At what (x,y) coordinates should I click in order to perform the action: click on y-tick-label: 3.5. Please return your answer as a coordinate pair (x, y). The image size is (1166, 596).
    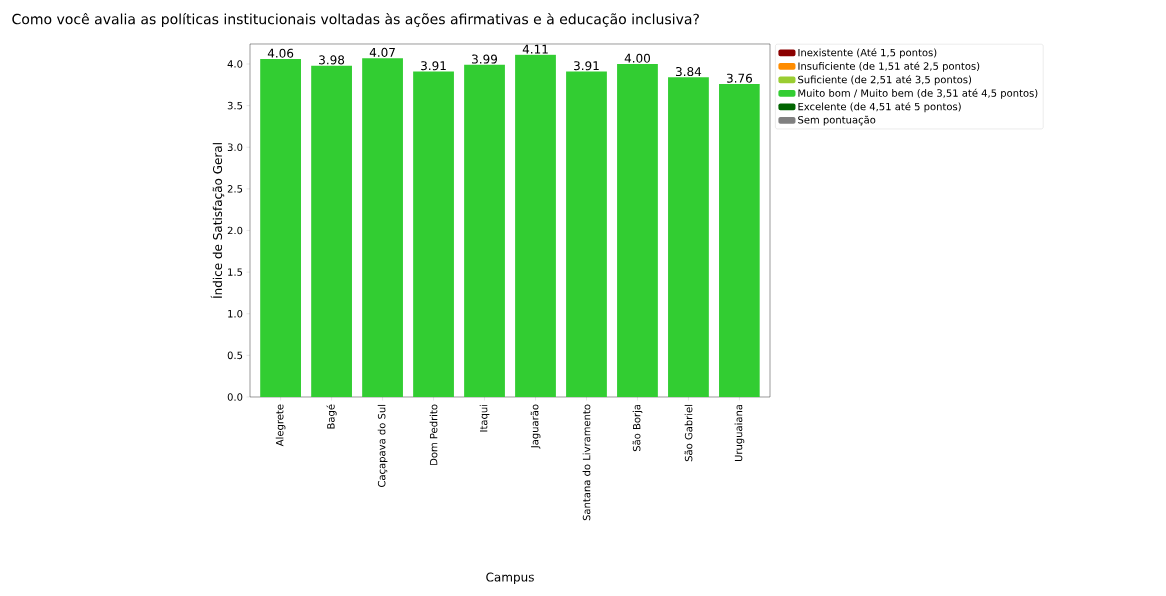
    Looking at the image, I should click on (235, 105).